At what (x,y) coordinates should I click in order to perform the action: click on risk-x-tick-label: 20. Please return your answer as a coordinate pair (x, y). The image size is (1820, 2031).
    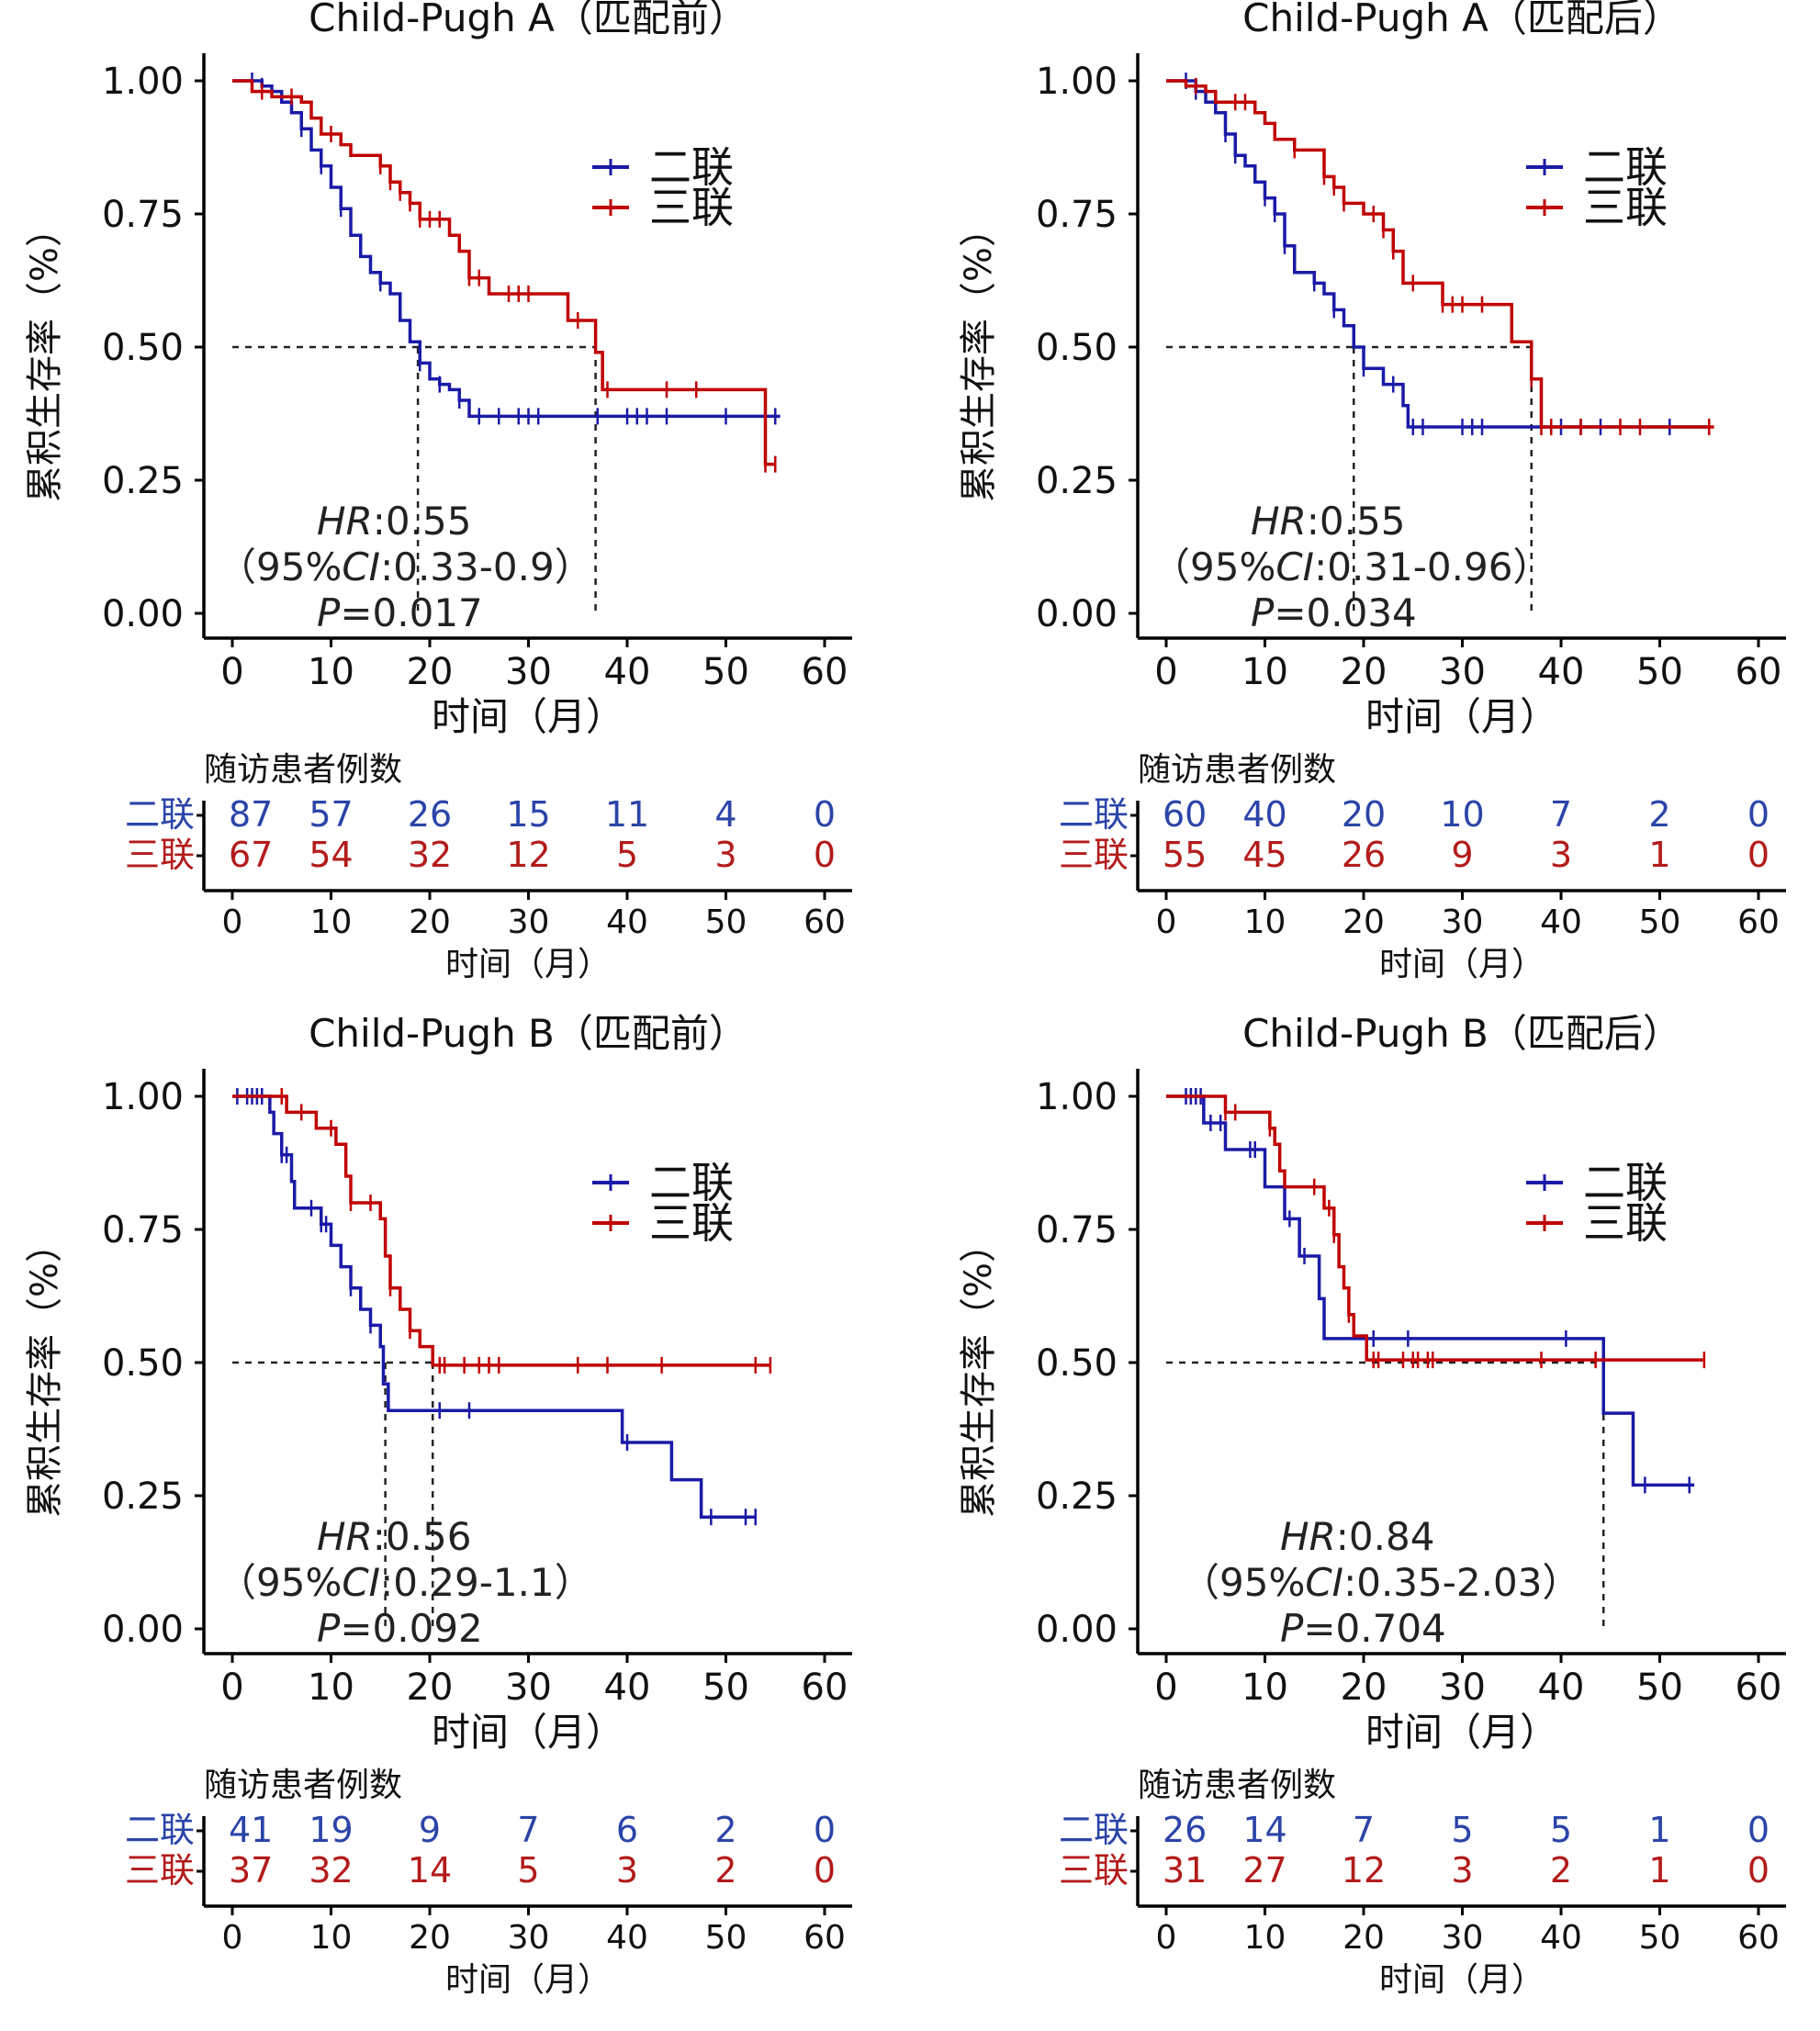
    Looking at the image, I should click on (1364, 1938).